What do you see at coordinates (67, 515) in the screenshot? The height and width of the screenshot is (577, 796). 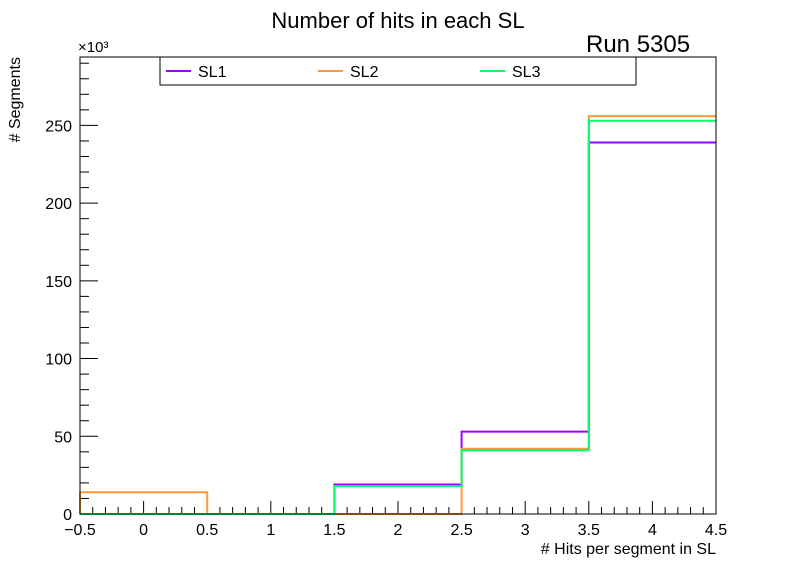 I see `y-tick-label: 0` at bounding box center [67, 515].